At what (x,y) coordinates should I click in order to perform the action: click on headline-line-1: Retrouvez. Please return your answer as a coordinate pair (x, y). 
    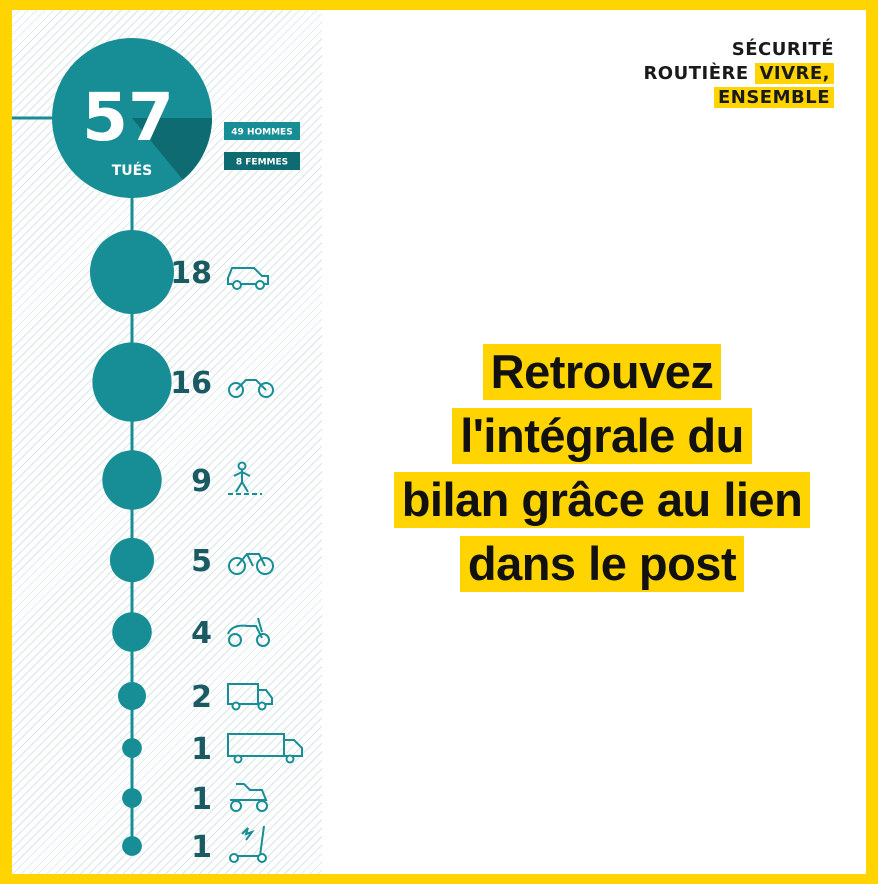
    Looking at the image, I should click on (602, 372).